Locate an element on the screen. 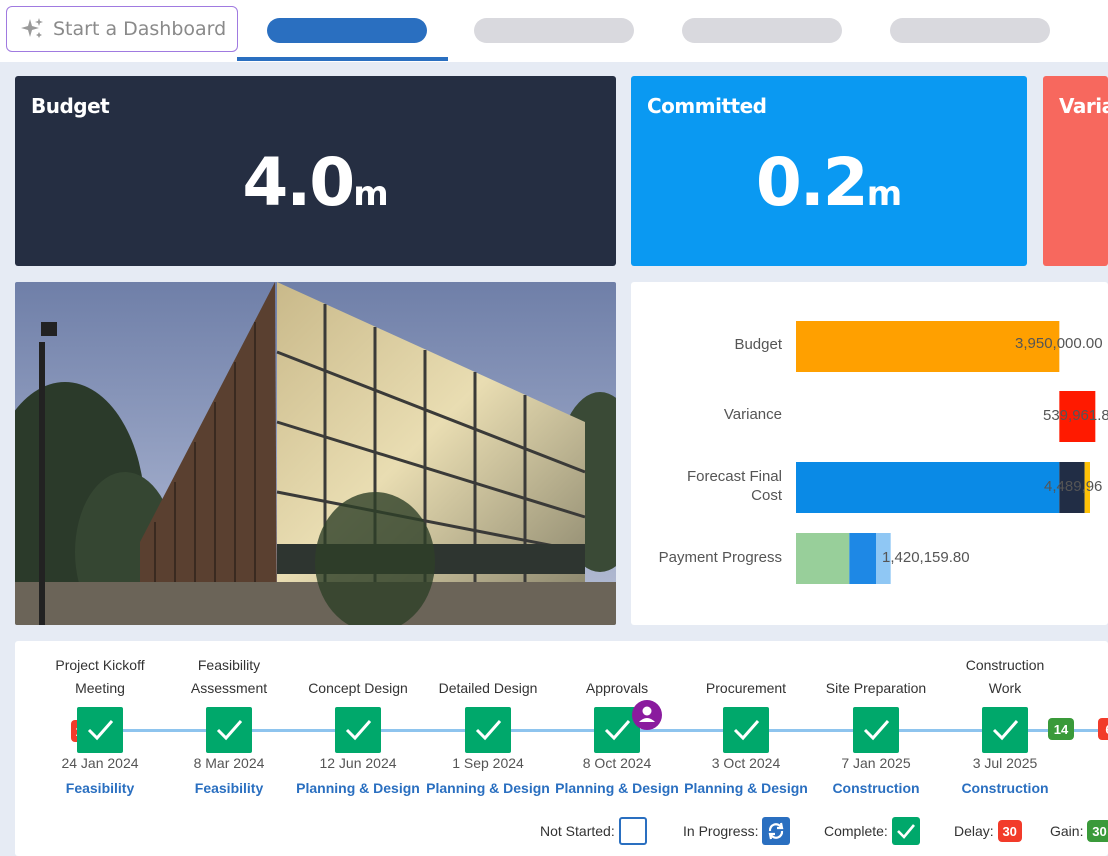  milestone-date: 8 Mar 2024 is located at coordinates (229, 763).